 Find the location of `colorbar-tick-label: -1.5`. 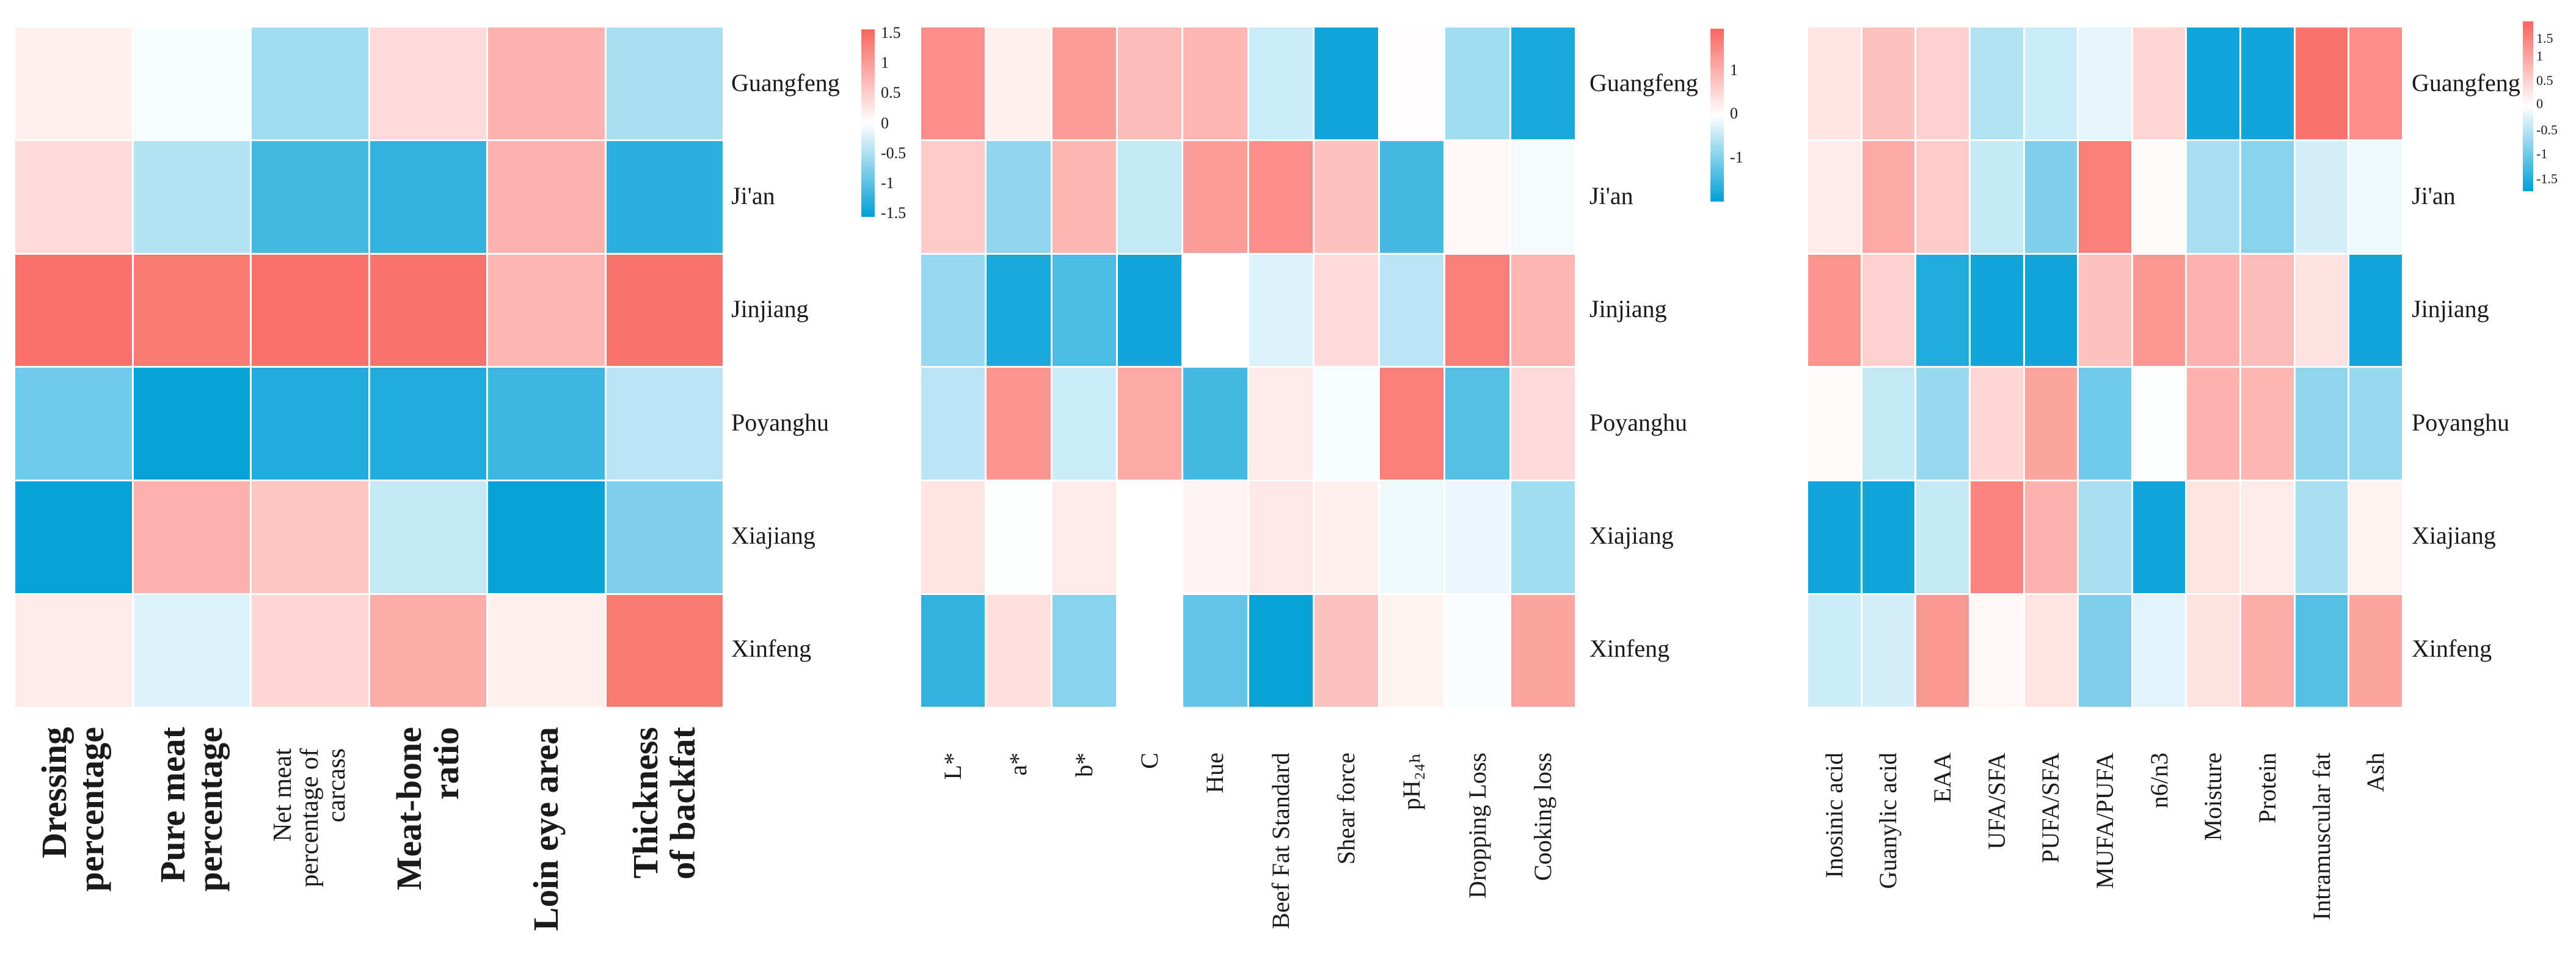

colorbar-tick-label: -1.5 is located at coordinates (2547, 178).